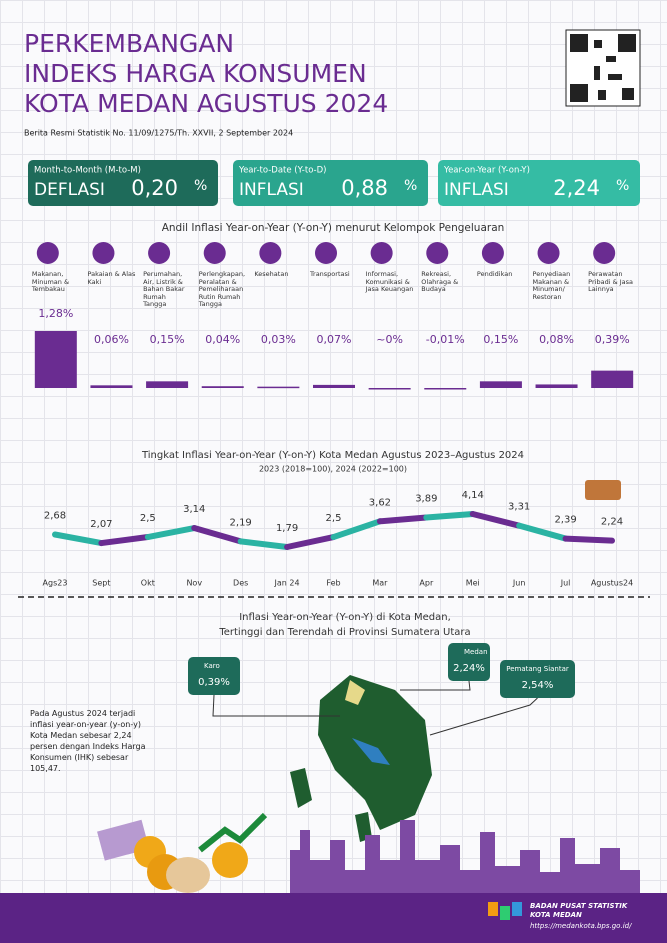 Image resolution: width=667 pixels, height=943 pixels. I want to click on value-label: 3,31, so click(519, 507).